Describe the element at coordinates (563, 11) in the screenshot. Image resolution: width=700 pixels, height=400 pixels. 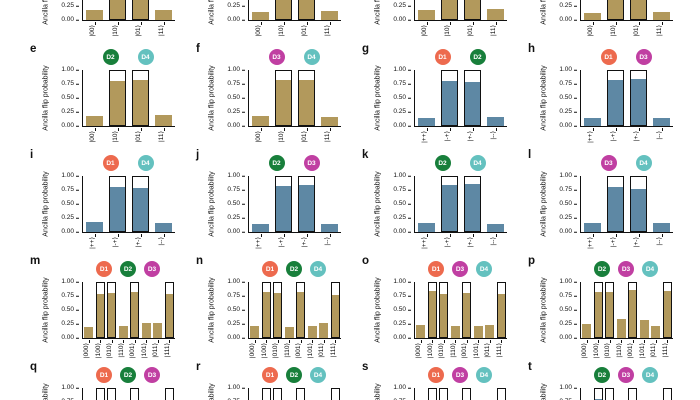
I see `y-axis-ticks: 1.000.750.500.250.00` at that location.